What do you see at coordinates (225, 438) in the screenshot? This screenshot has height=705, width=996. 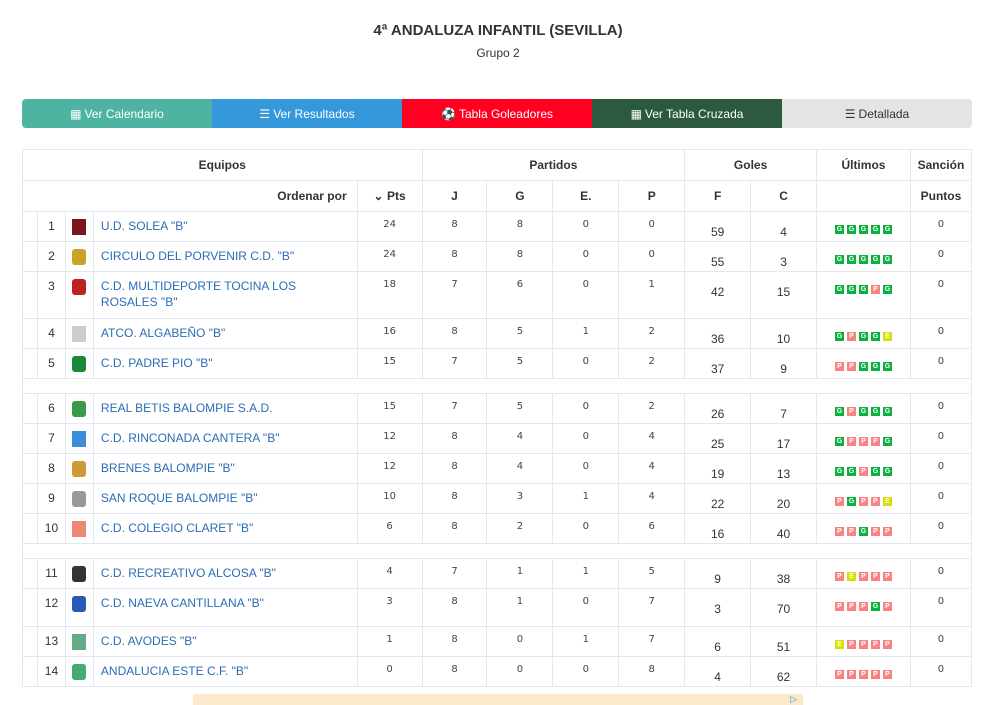 I see `team-name-link: C.D. RINCONADA CANTERA "B"` at bounding box center [225, 438].